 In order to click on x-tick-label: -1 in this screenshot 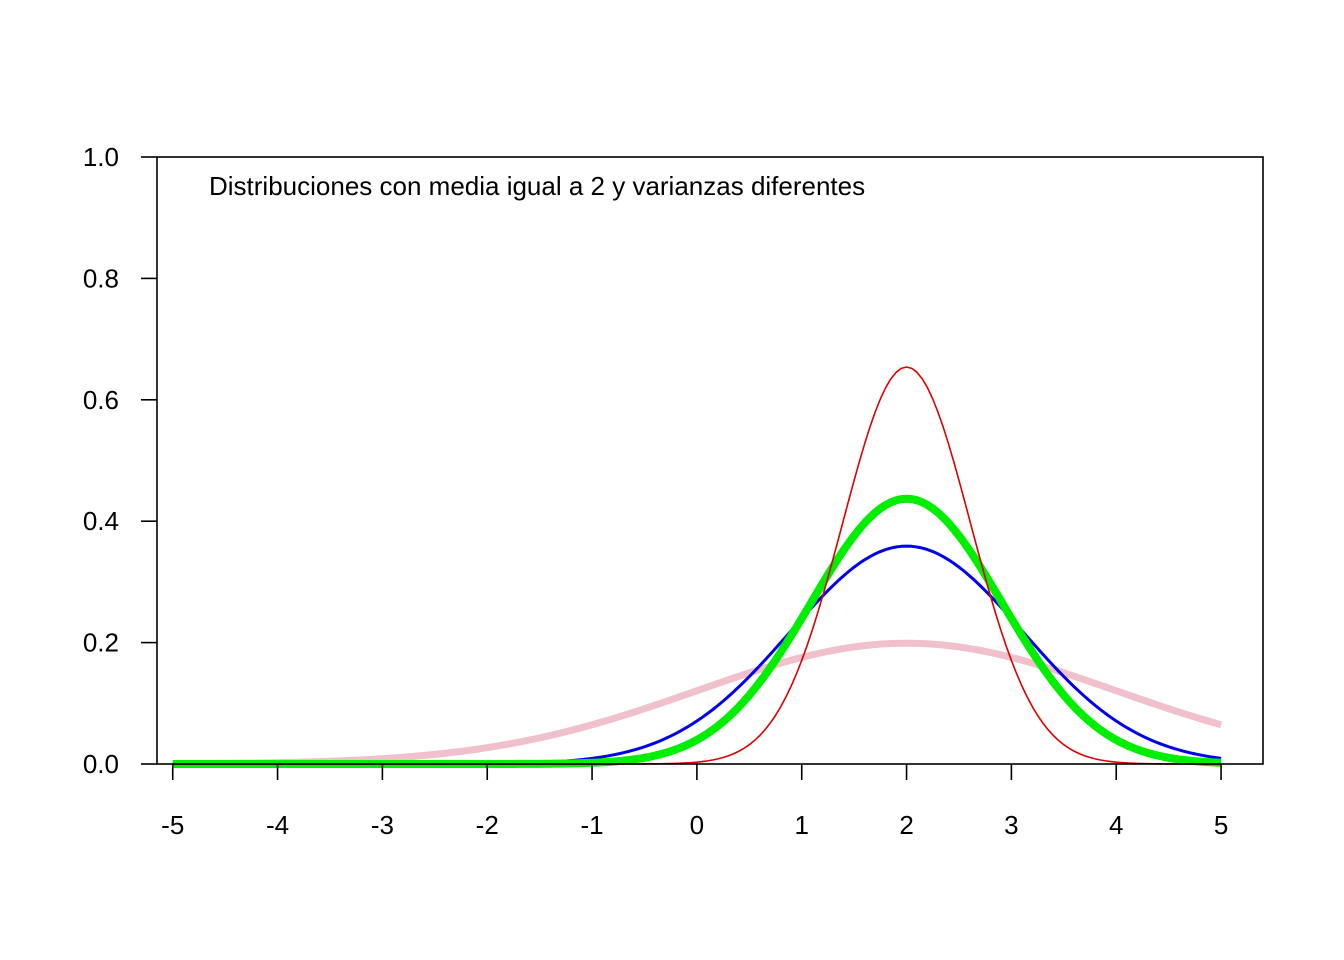, I will do `click(591, 825)`.